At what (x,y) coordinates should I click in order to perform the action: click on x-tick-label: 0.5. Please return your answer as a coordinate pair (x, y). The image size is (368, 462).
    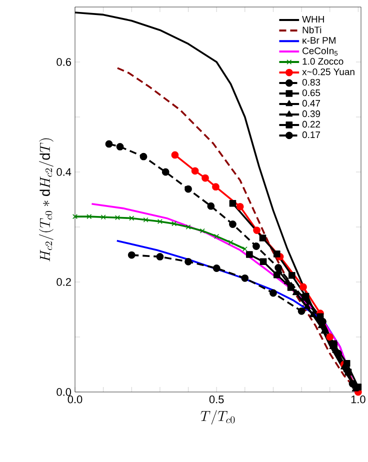
    Looking at the image, I should click on (216, 400).